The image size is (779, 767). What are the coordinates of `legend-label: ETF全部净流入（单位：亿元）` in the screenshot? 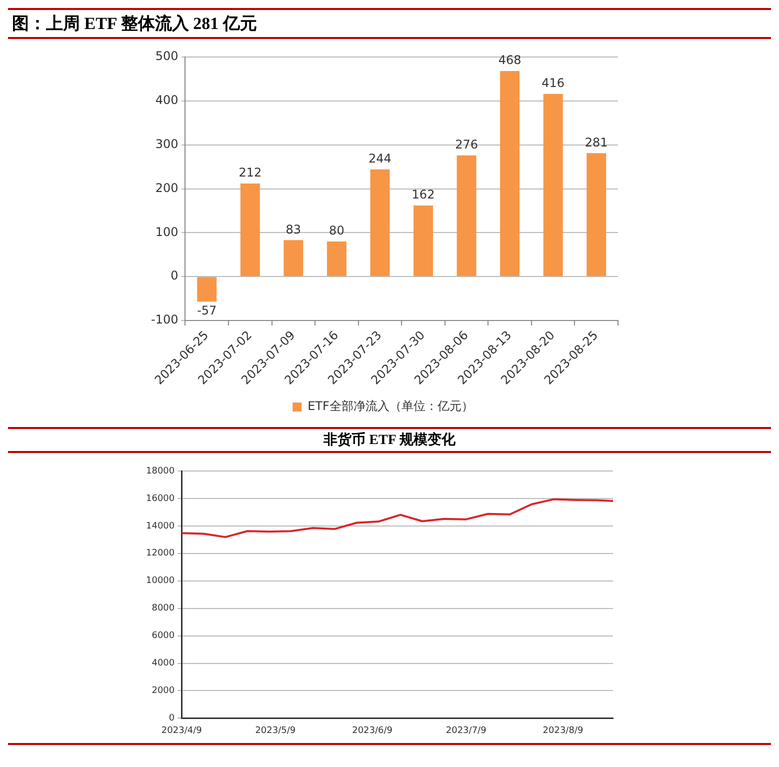 It's located at (391, 406).